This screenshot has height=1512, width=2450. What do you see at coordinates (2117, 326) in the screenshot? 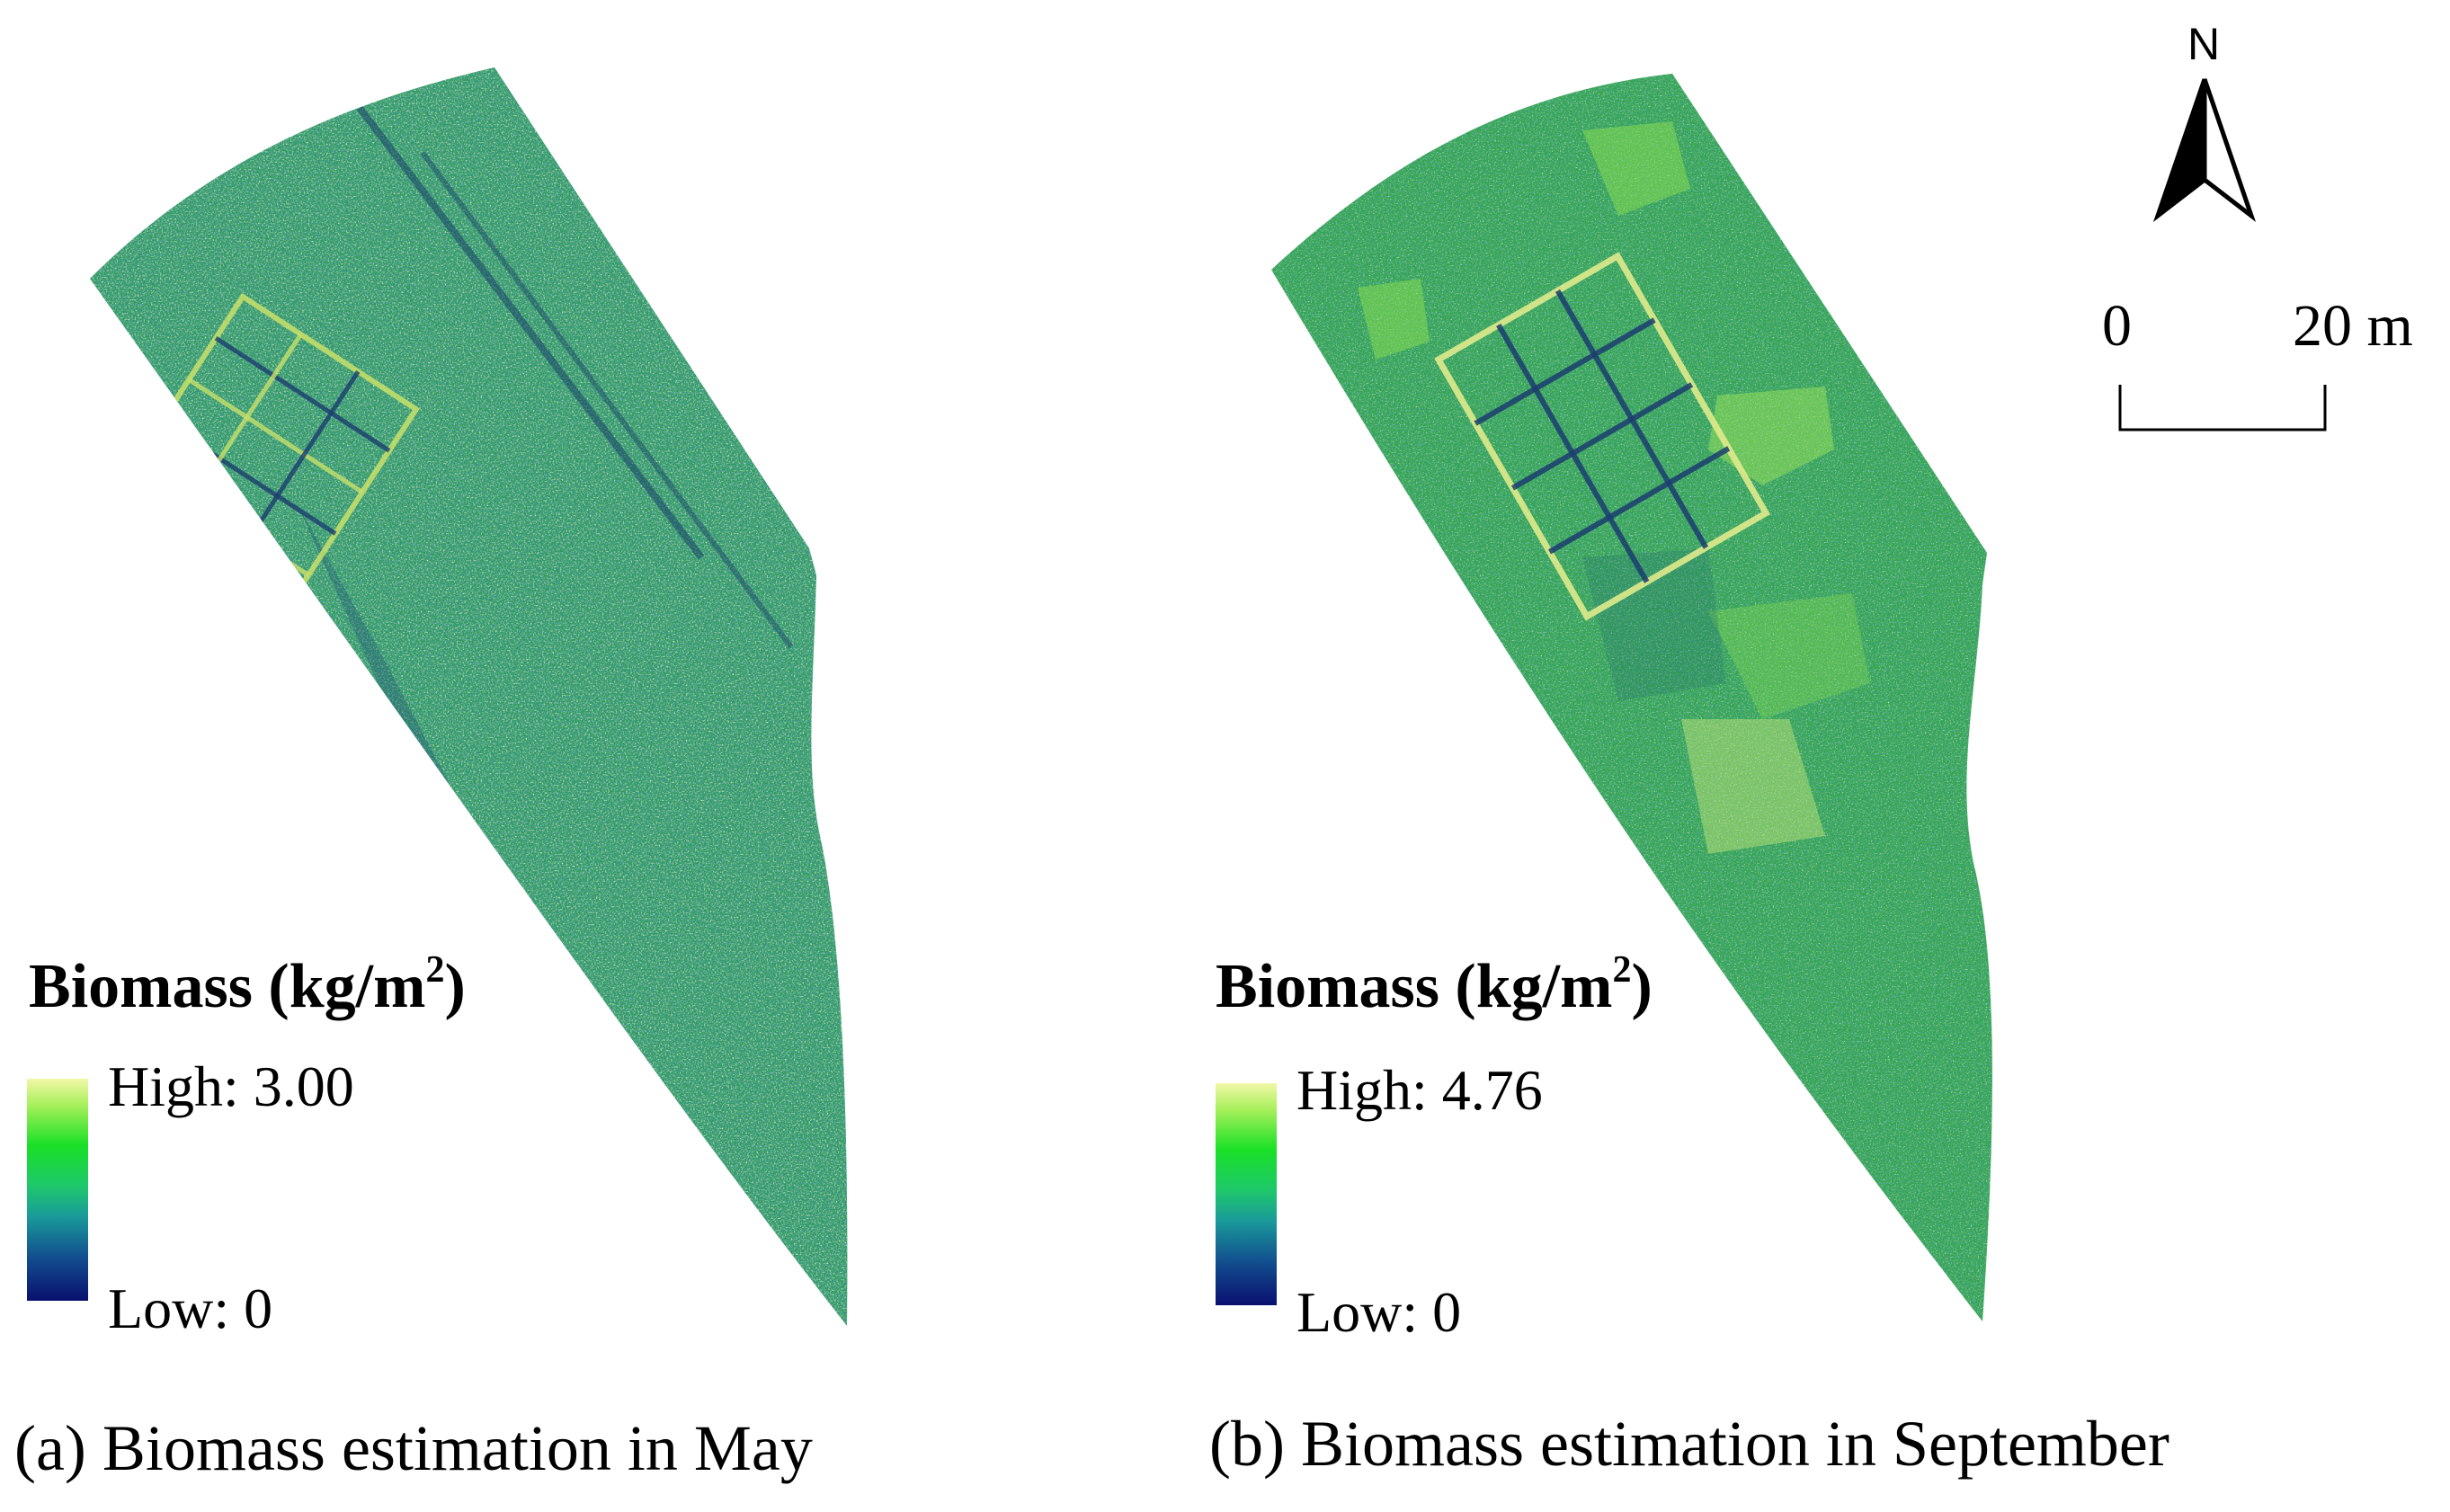
I see `scale-start-label: 0` at bounding box center [2117, 326].